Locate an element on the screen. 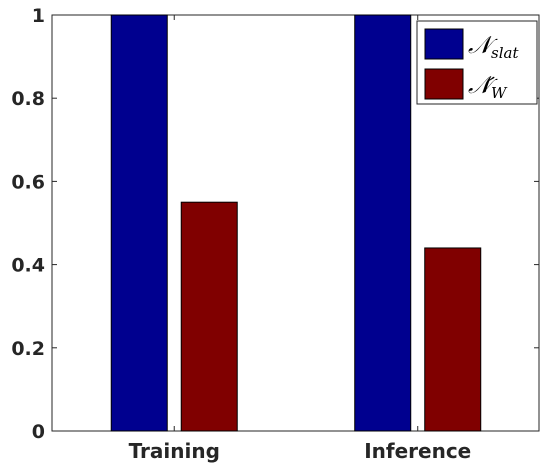  y-tick-label: 0.4 is located at coordinates (28, 266).